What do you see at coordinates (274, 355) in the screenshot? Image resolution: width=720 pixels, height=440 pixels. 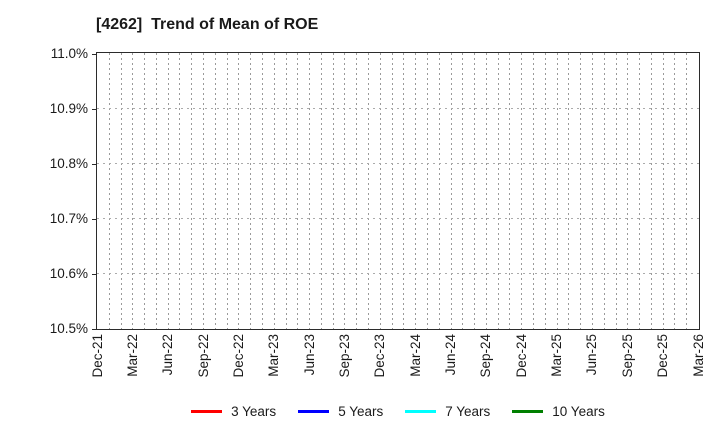 I see `x-tick-label: Mar-23` at bounding box center [274, 355].